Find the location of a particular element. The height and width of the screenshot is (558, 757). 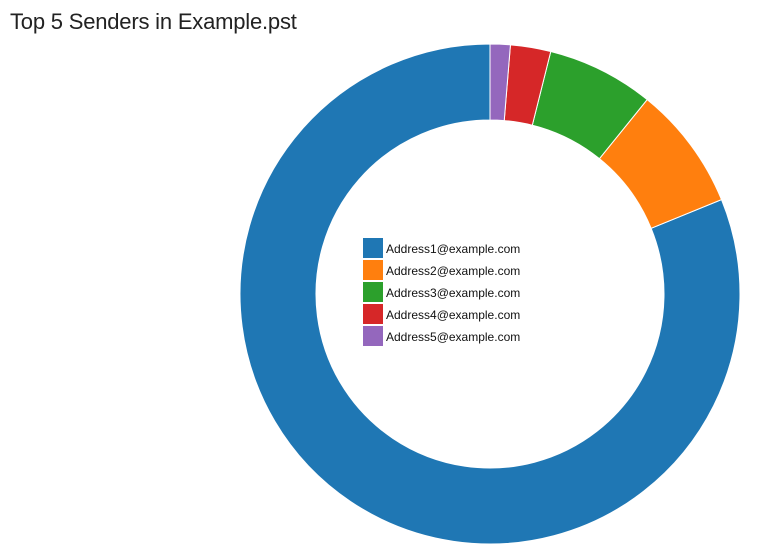

legend-label-5: Address5@example.com is located at coordinates (453, 337).